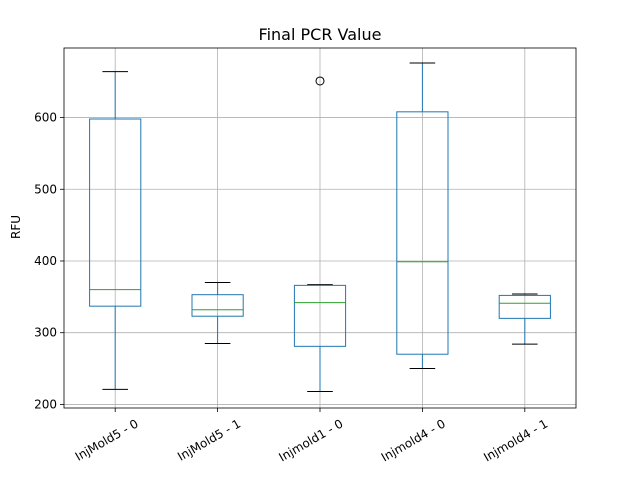  I want to click on x-tick-label: Injmold1 - 0, so click(310, 440).